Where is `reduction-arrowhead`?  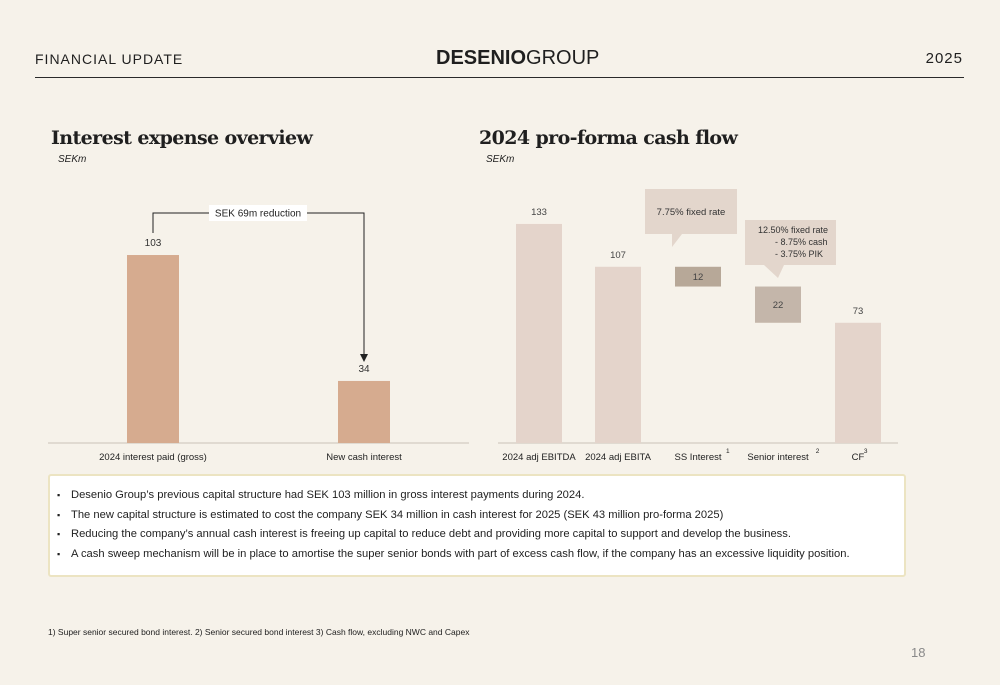
reduction-arrowhead is located at coordinates (364, 357).